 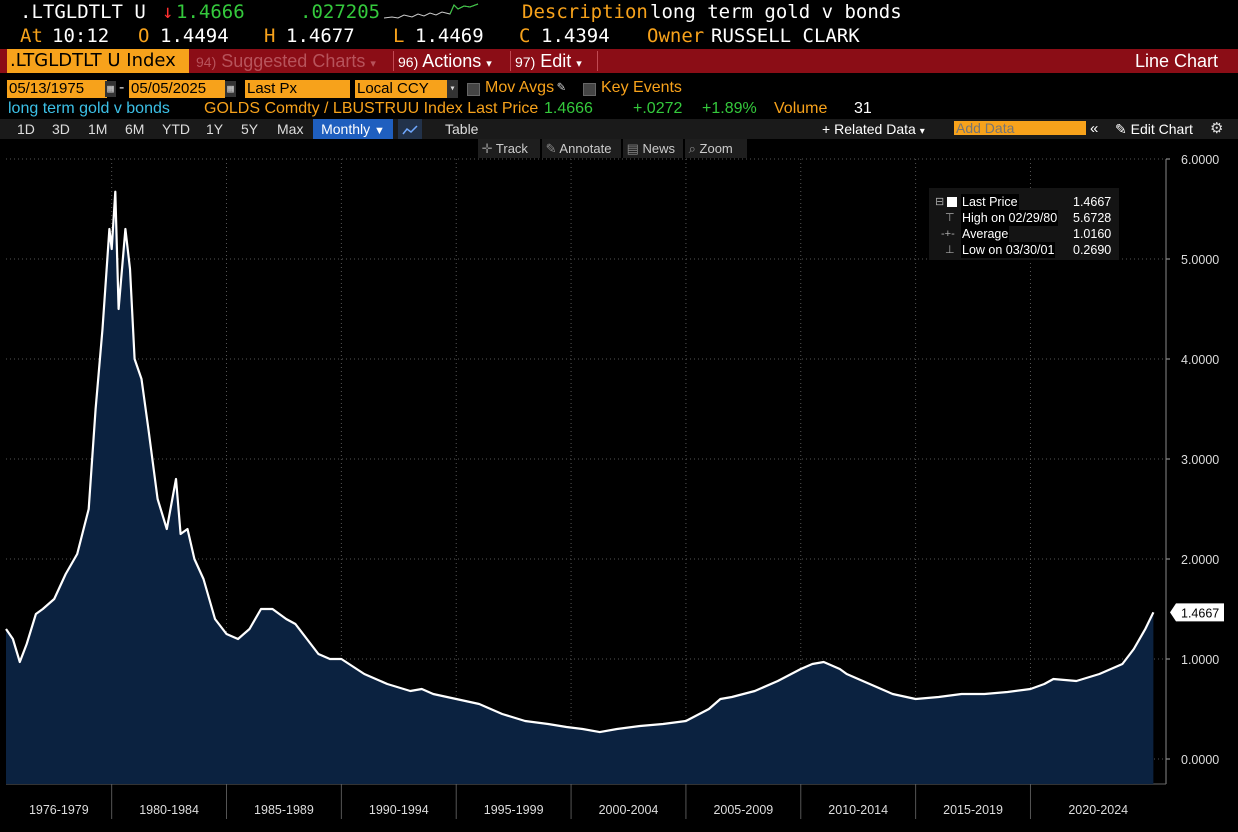 What do you see at coordinates (801, 108) in the screenshot?
I see `volume-label: Volume` at bounding box center [801, 108].